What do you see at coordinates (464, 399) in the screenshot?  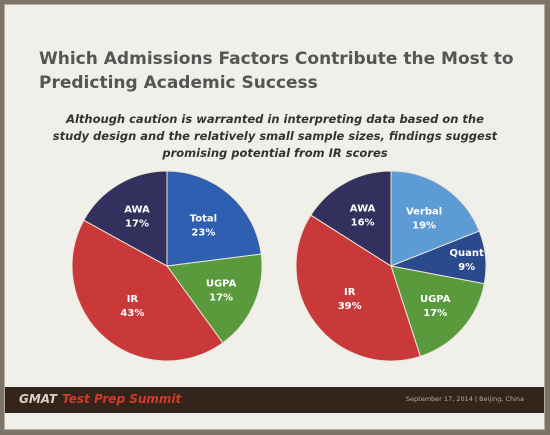 I see `date-location: September 17, 2014 | Beijing, China` at bounding box center [464, 399].